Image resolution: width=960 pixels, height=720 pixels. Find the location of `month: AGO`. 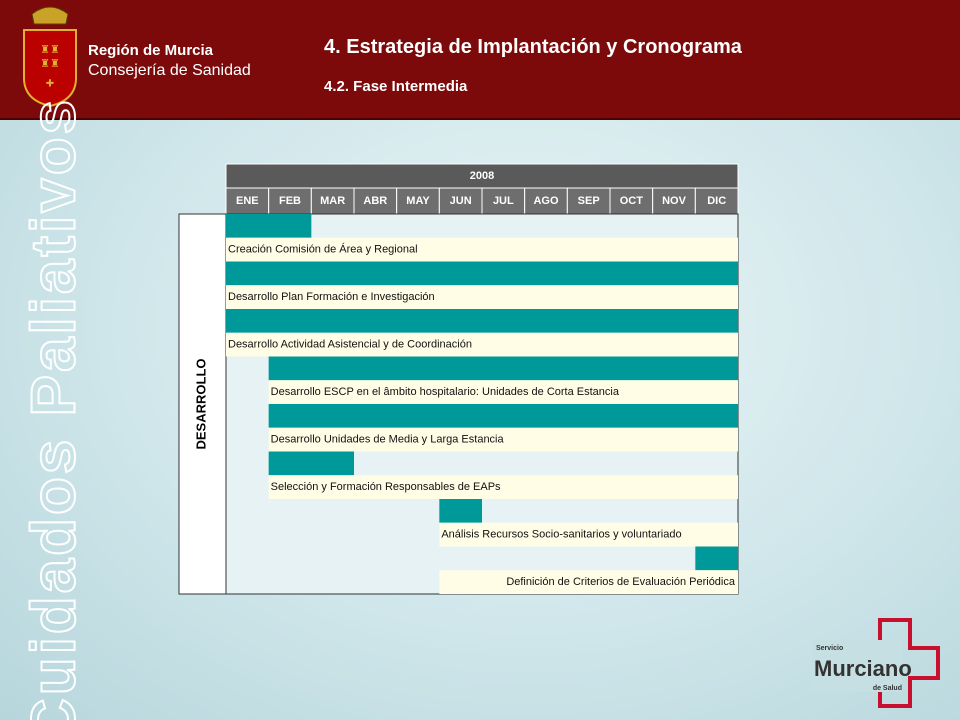

month: AGO is located at coordinates (546, 201).